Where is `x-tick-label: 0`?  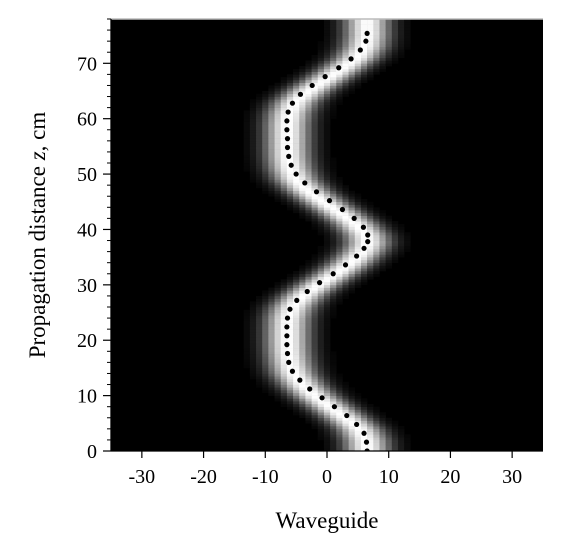
x-tick-label: 0 is located at coordinates (327, 477).